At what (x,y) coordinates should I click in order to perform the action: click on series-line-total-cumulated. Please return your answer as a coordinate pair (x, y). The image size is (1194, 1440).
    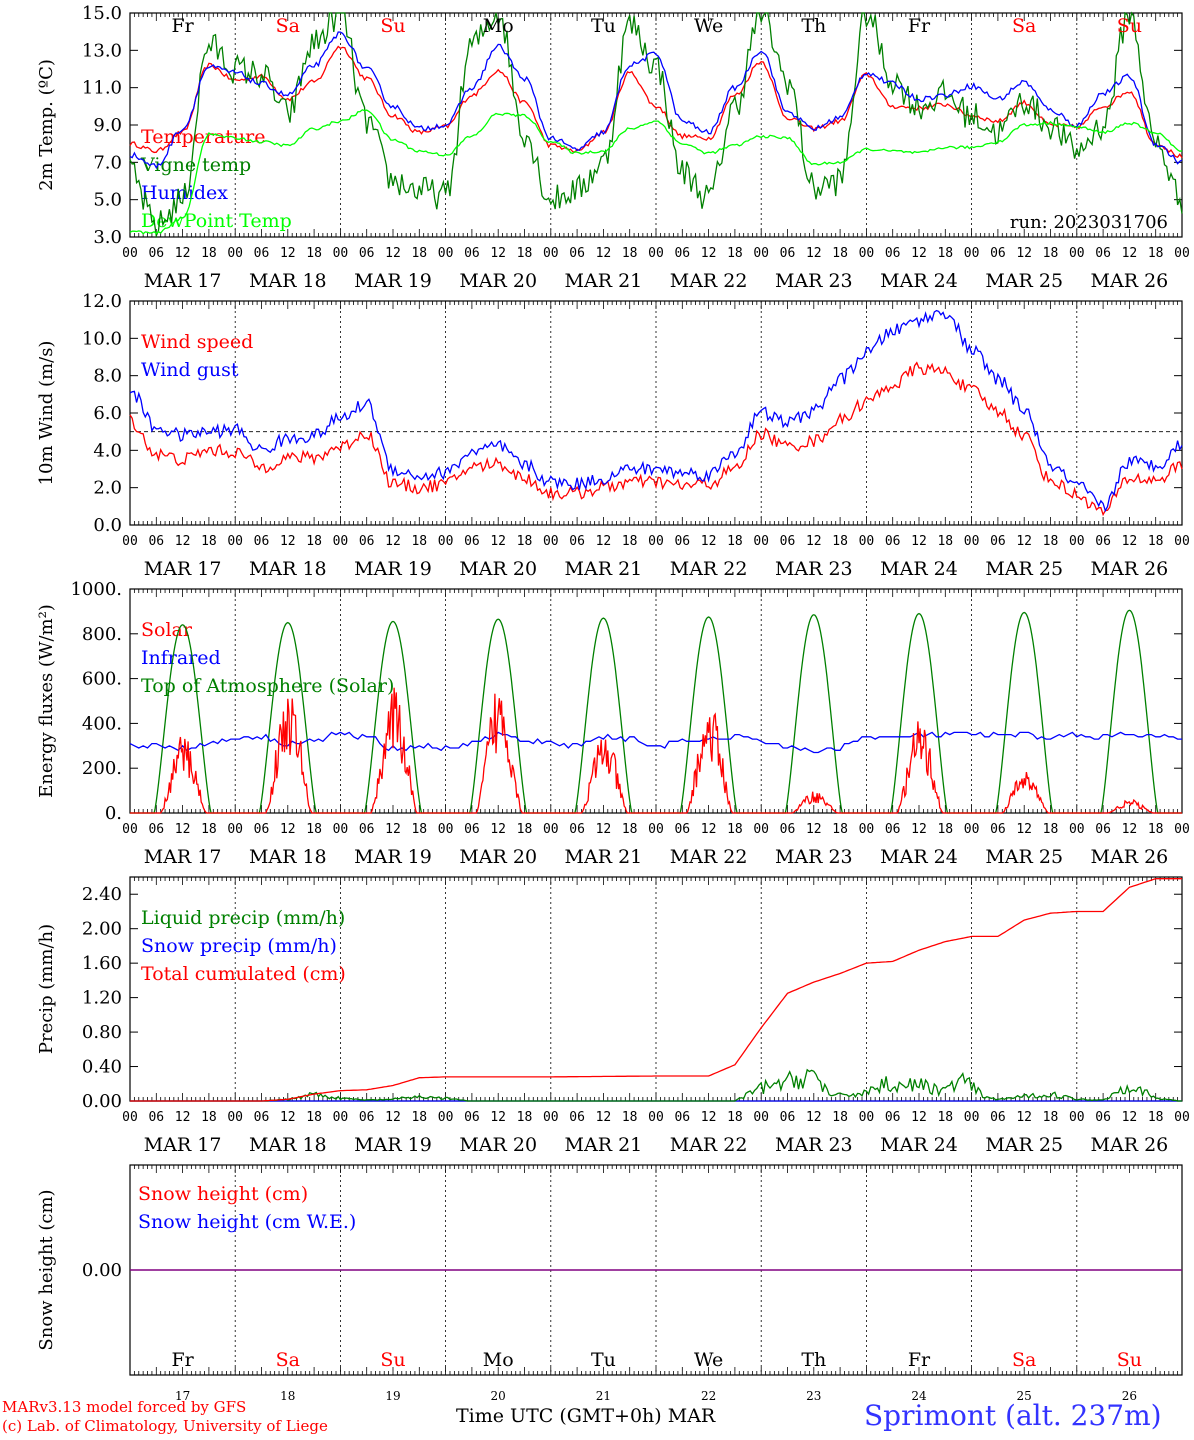
    Looking at the image, I should click on (656, 990).